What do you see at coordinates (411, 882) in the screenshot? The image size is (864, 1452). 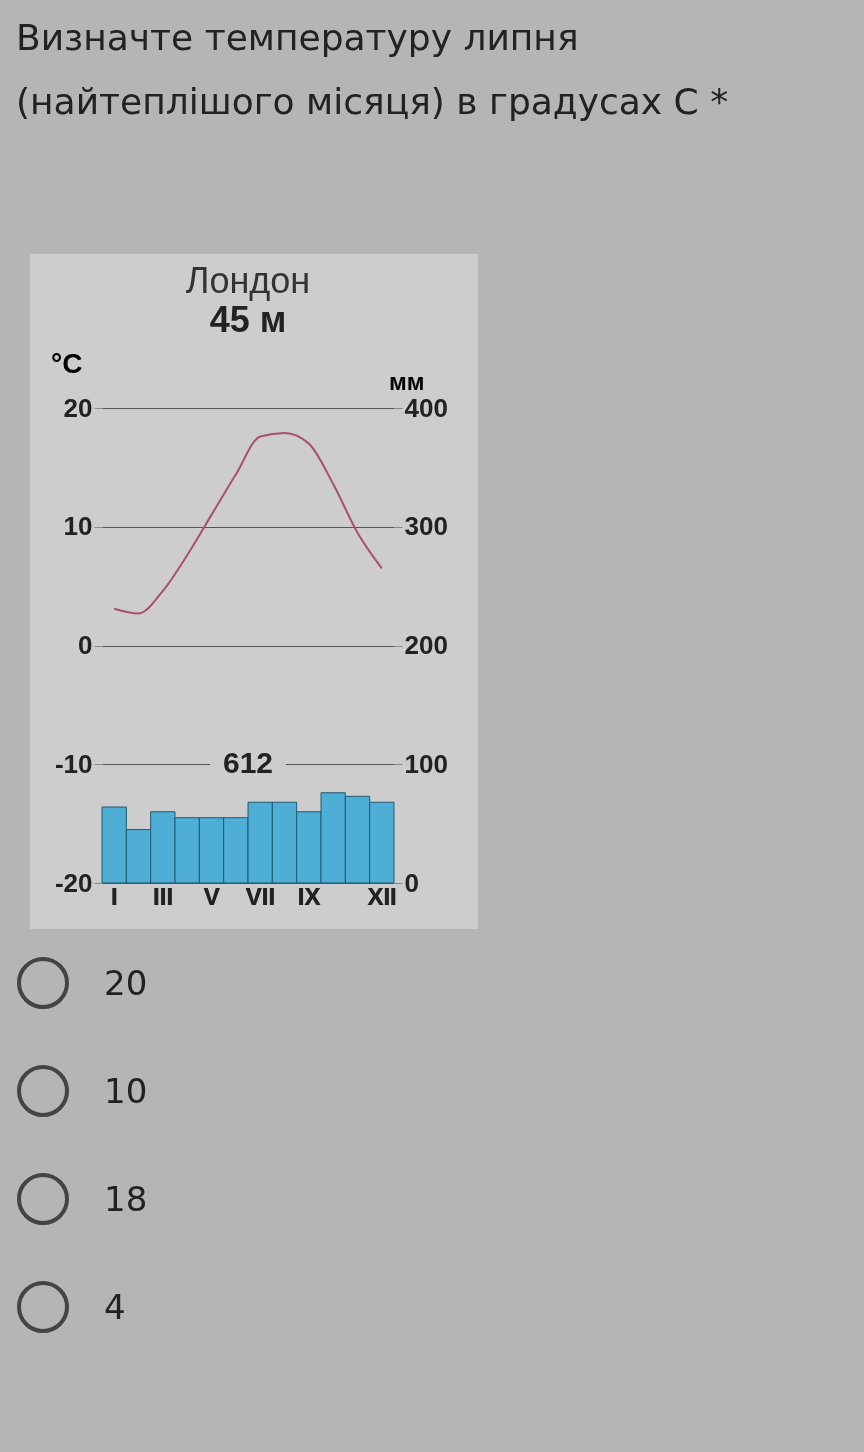 I see `y2-tick-label: 0` at bounding box center [411, 882].